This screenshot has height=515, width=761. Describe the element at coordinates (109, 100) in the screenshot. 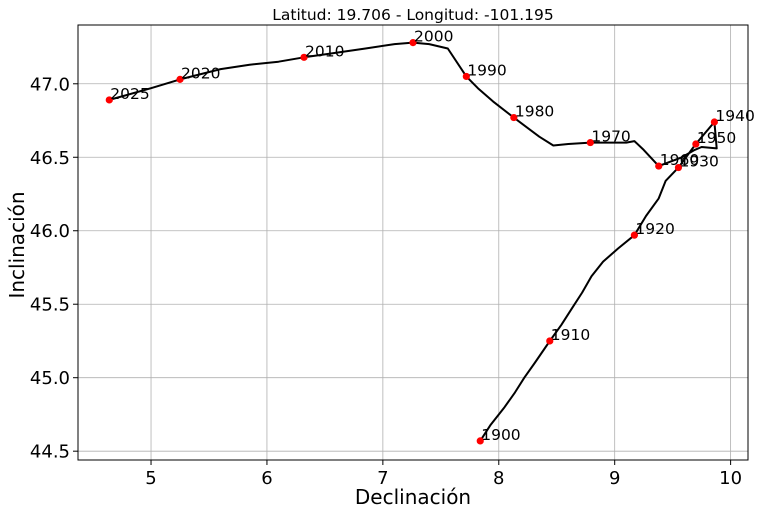

I see `data-point-2025` at that location.